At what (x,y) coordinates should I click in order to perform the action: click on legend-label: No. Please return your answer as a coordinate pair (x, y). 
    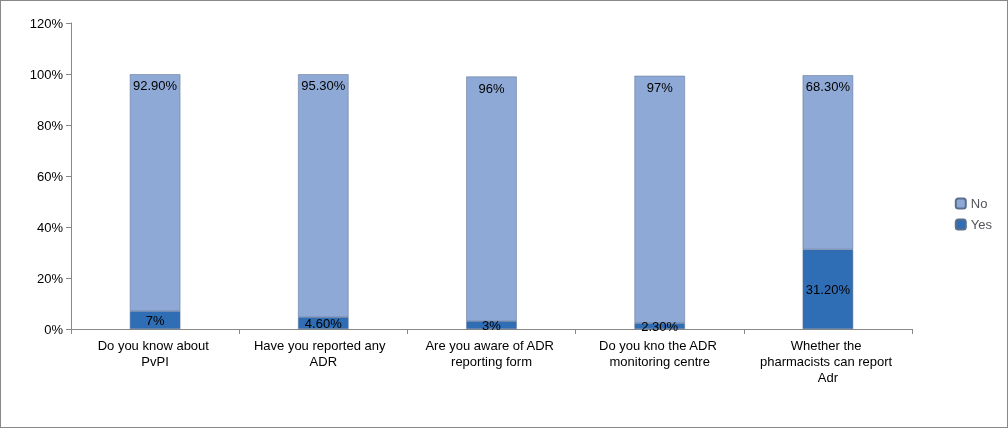
    Looking at the image, I should click on (979, 203).